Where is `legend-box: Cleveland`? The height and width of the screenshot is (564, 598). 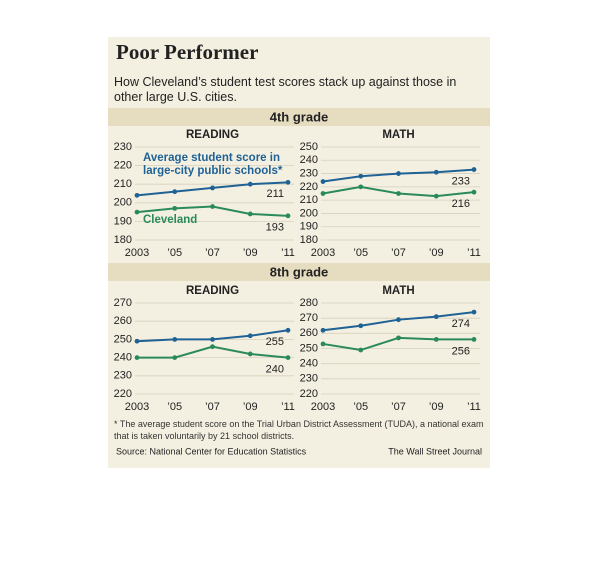
legend-box: Cleveland is located at coordinates (170, 220).